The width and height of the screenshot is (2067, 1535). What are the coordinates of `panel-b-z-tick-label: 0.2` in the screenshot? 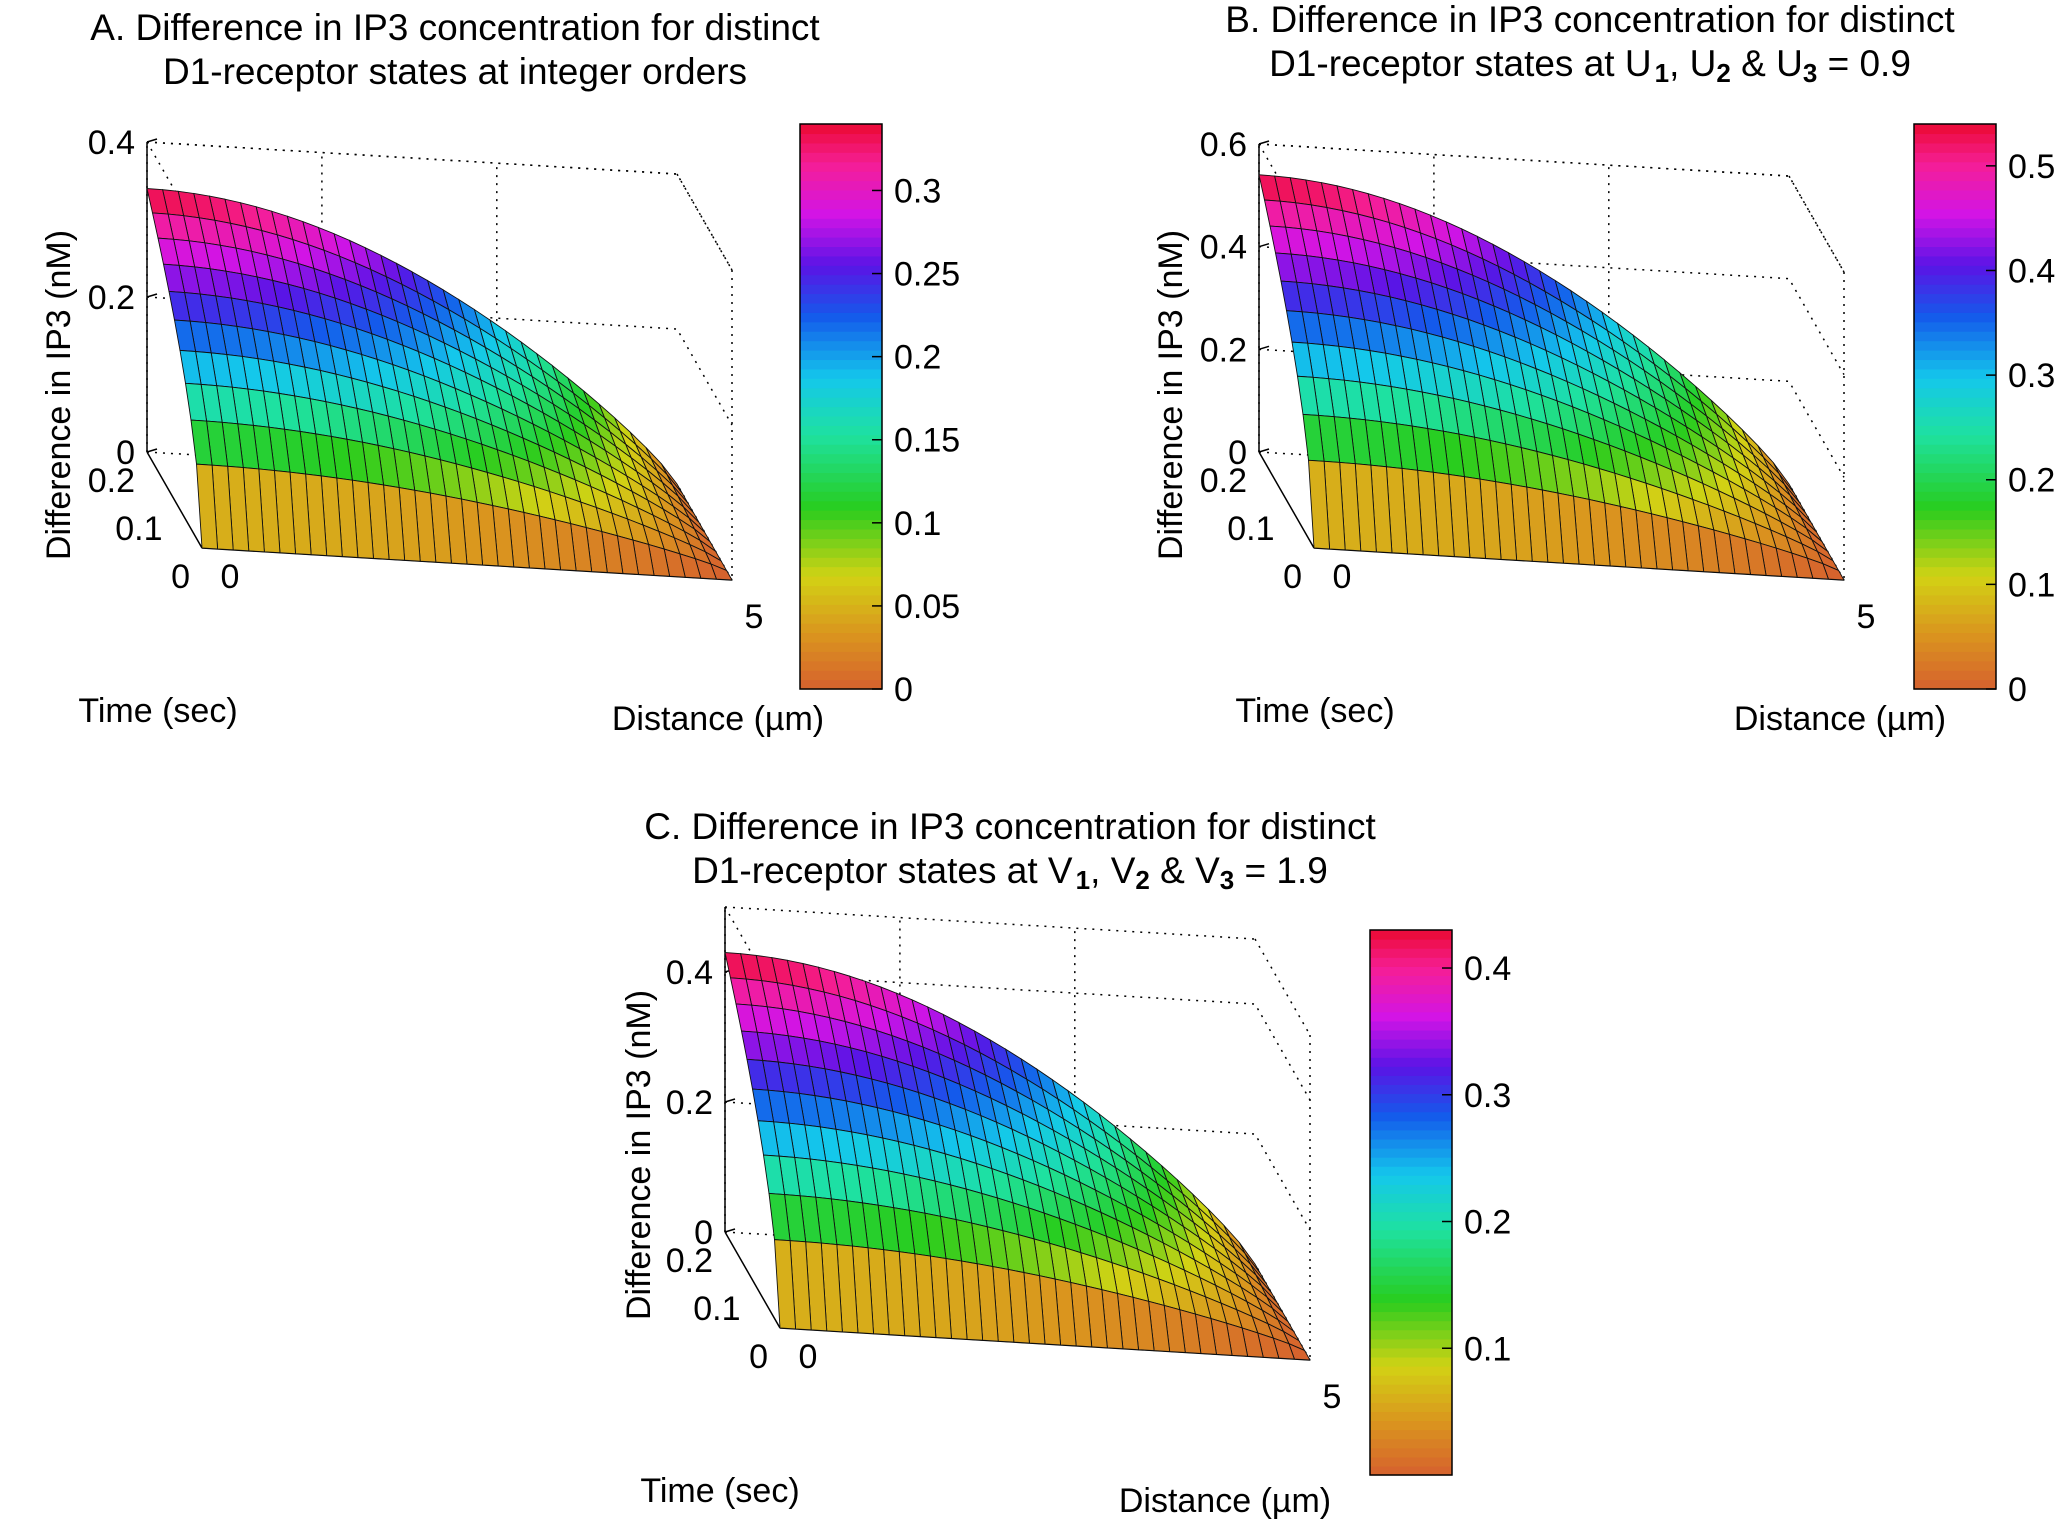 It's located at (1223, 350).